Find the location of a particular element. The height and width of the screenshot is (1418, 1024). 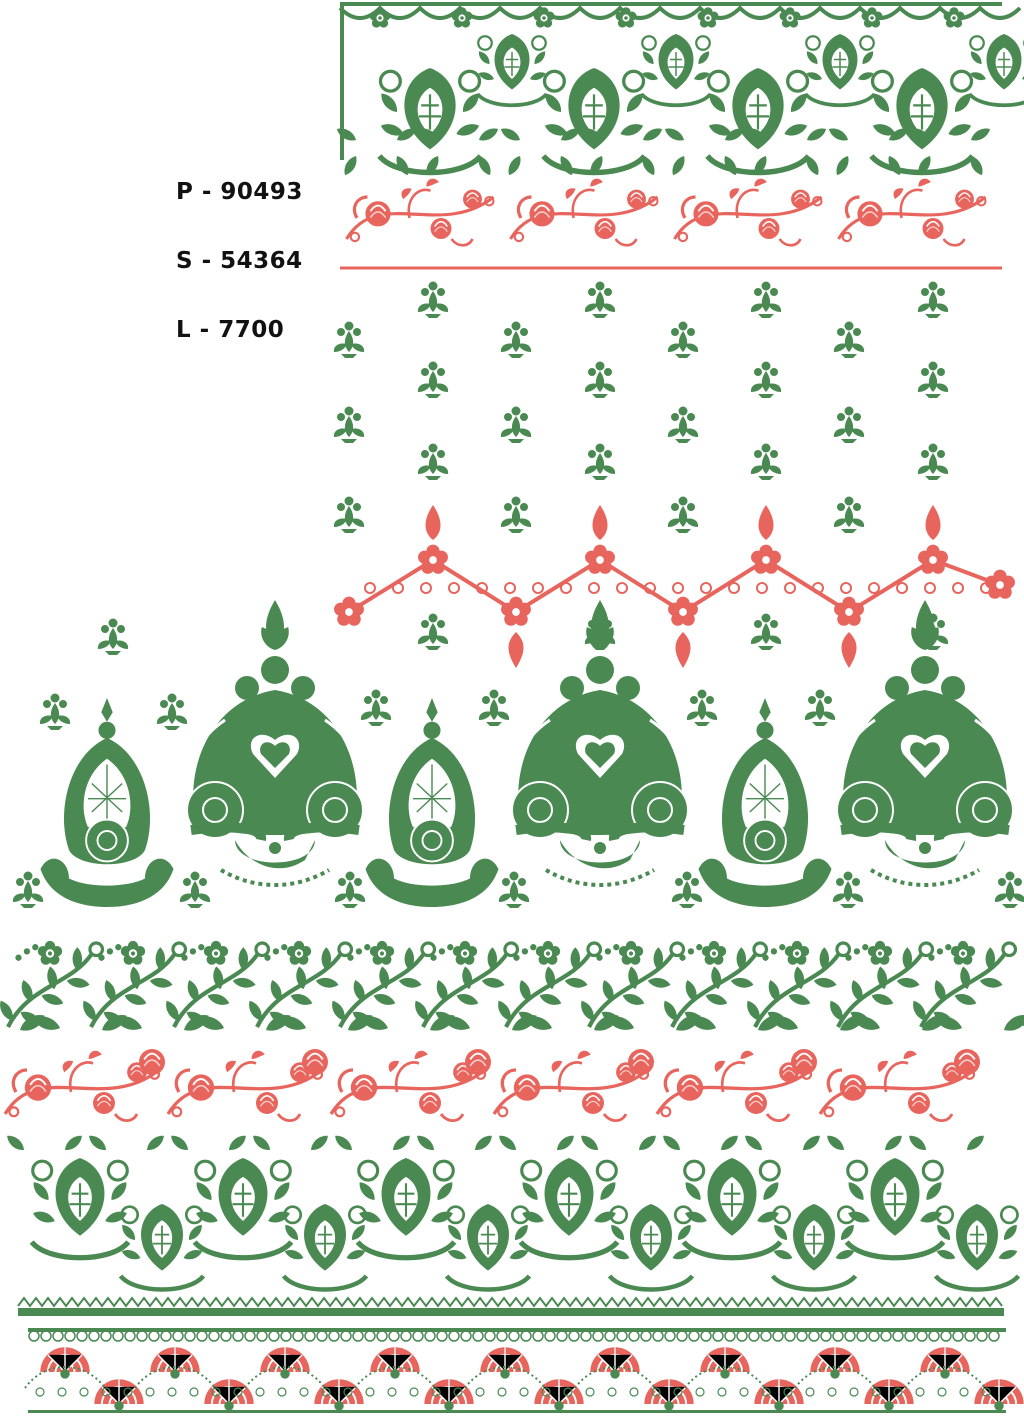

code-s: S - 54364 is located at coordinates (239, 261).